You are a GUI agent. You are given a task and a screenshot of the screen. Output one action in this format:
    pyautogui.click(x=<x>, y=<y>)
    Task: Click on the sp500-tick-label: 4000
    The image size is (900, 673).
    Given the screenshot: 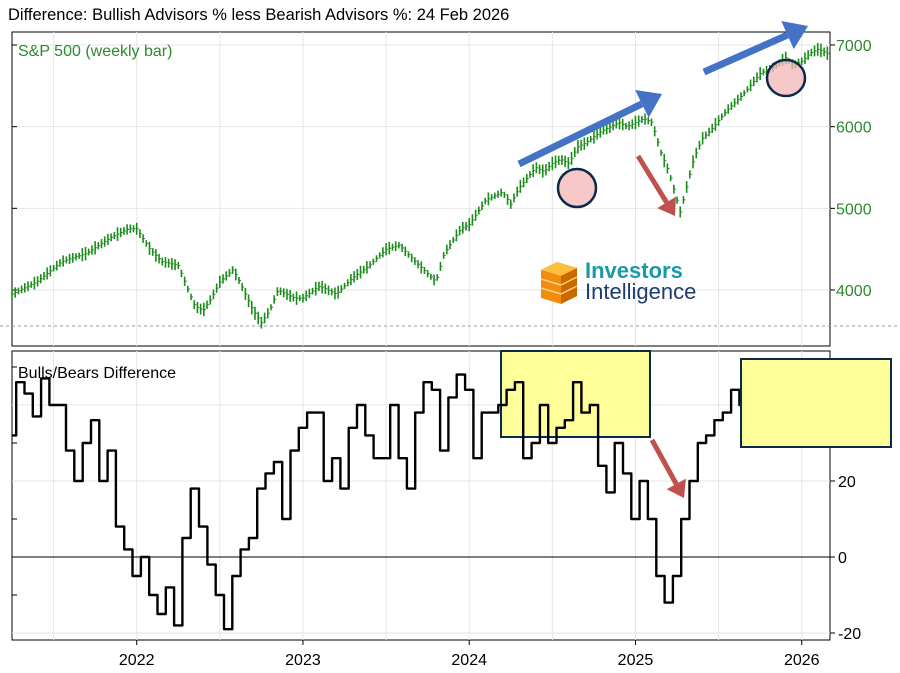 What is the action you would take?
    pyautogui.click(x=854, y=291)
    